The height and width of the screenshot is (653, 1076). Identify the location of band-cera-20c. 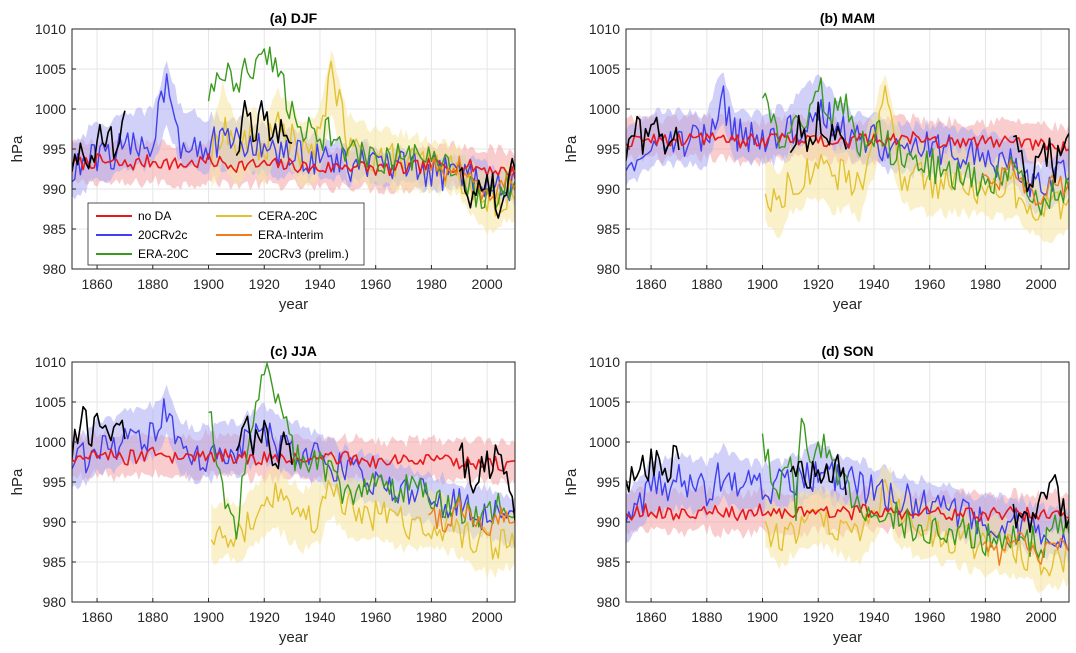
(363, 143).